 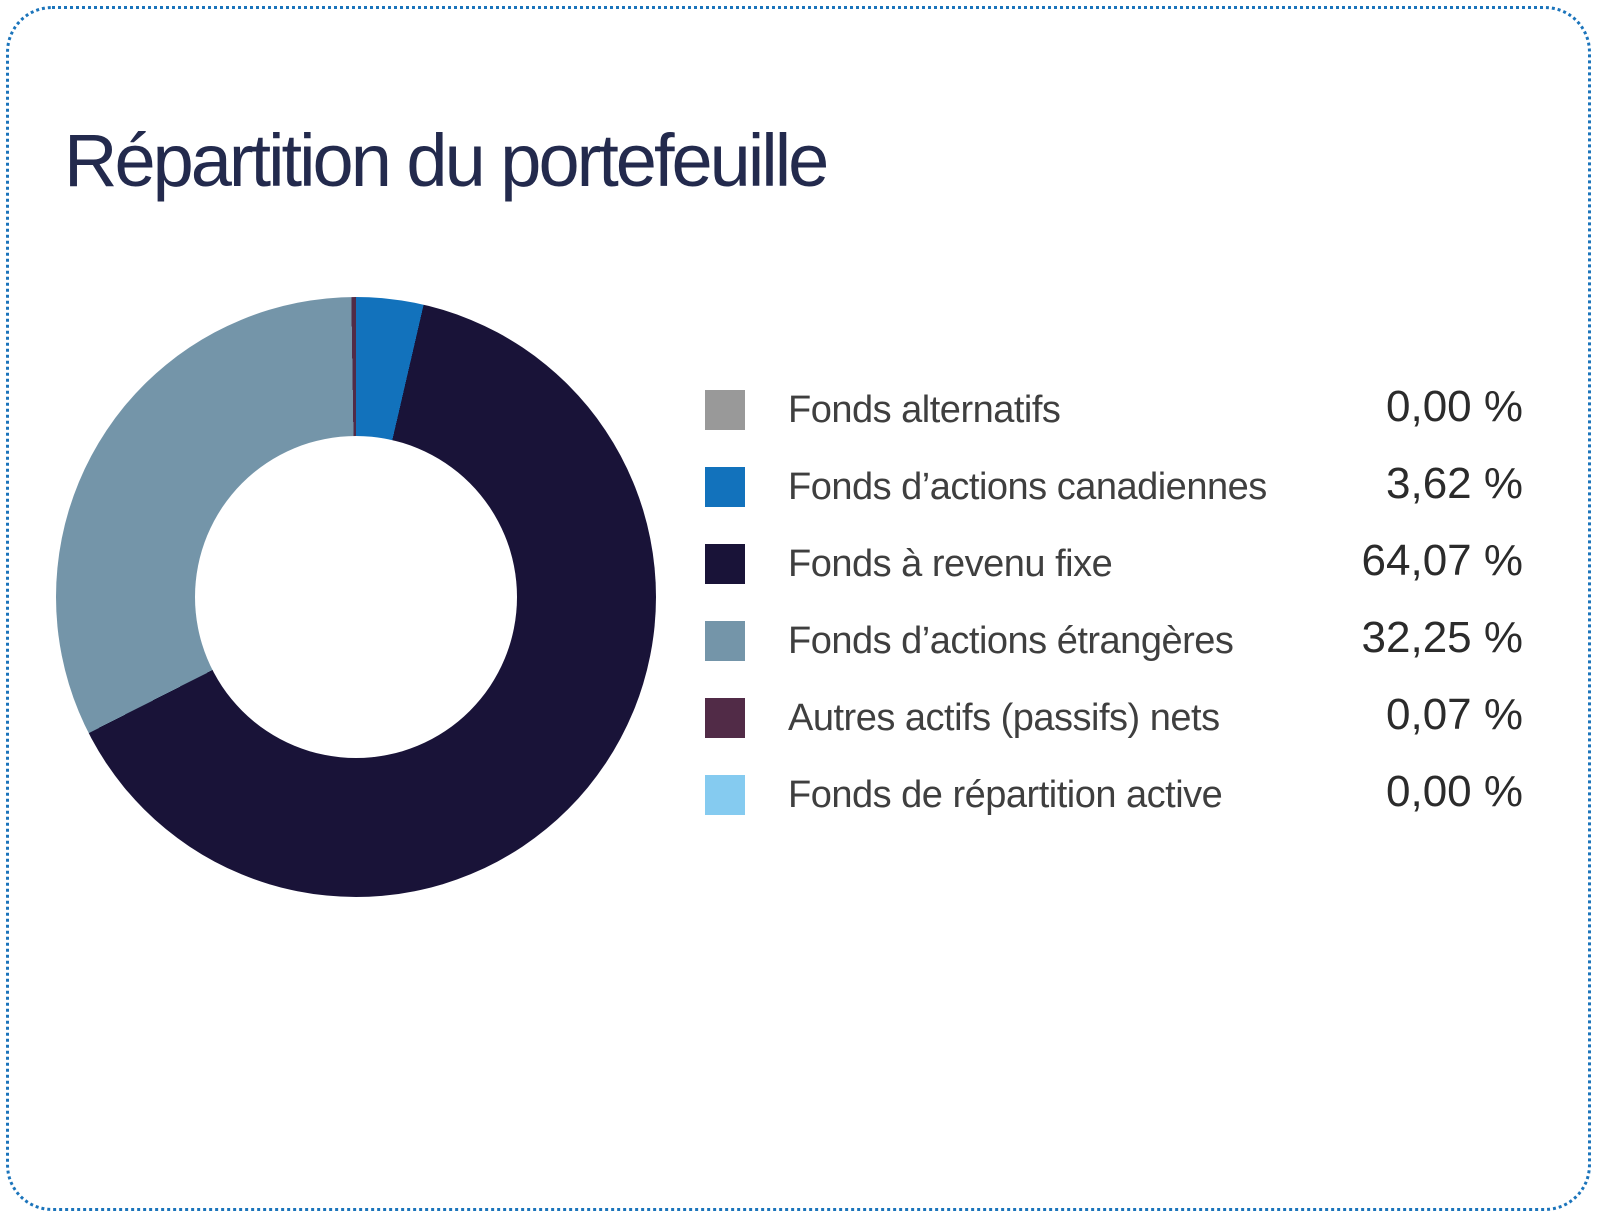 I want to click on legend-item: Autres actifs (passifs) nets 0,07 %, so click(x=1114, y=714).